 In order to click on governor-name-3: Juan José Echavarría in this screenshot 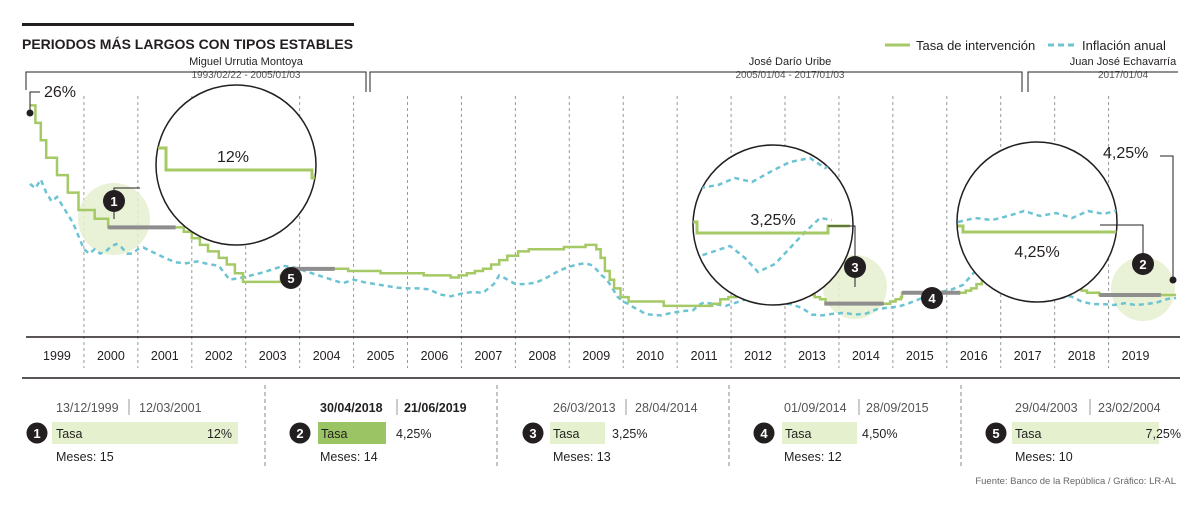, I will do `click(1123, 62)`.